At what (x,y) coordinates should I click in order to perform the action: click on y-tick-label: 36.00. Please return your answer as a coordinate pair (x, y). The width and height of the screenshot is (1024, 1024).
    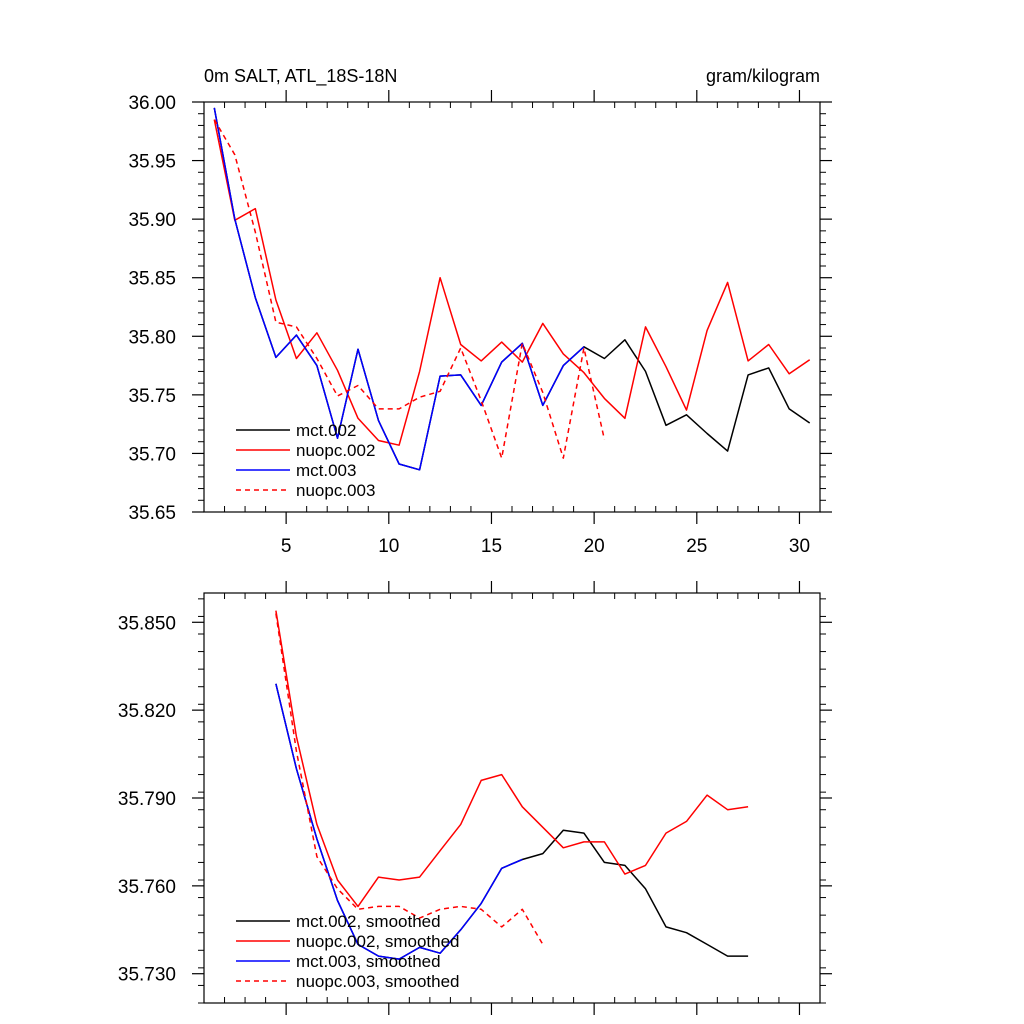
    Looking at the image, I should click on (152, 103).